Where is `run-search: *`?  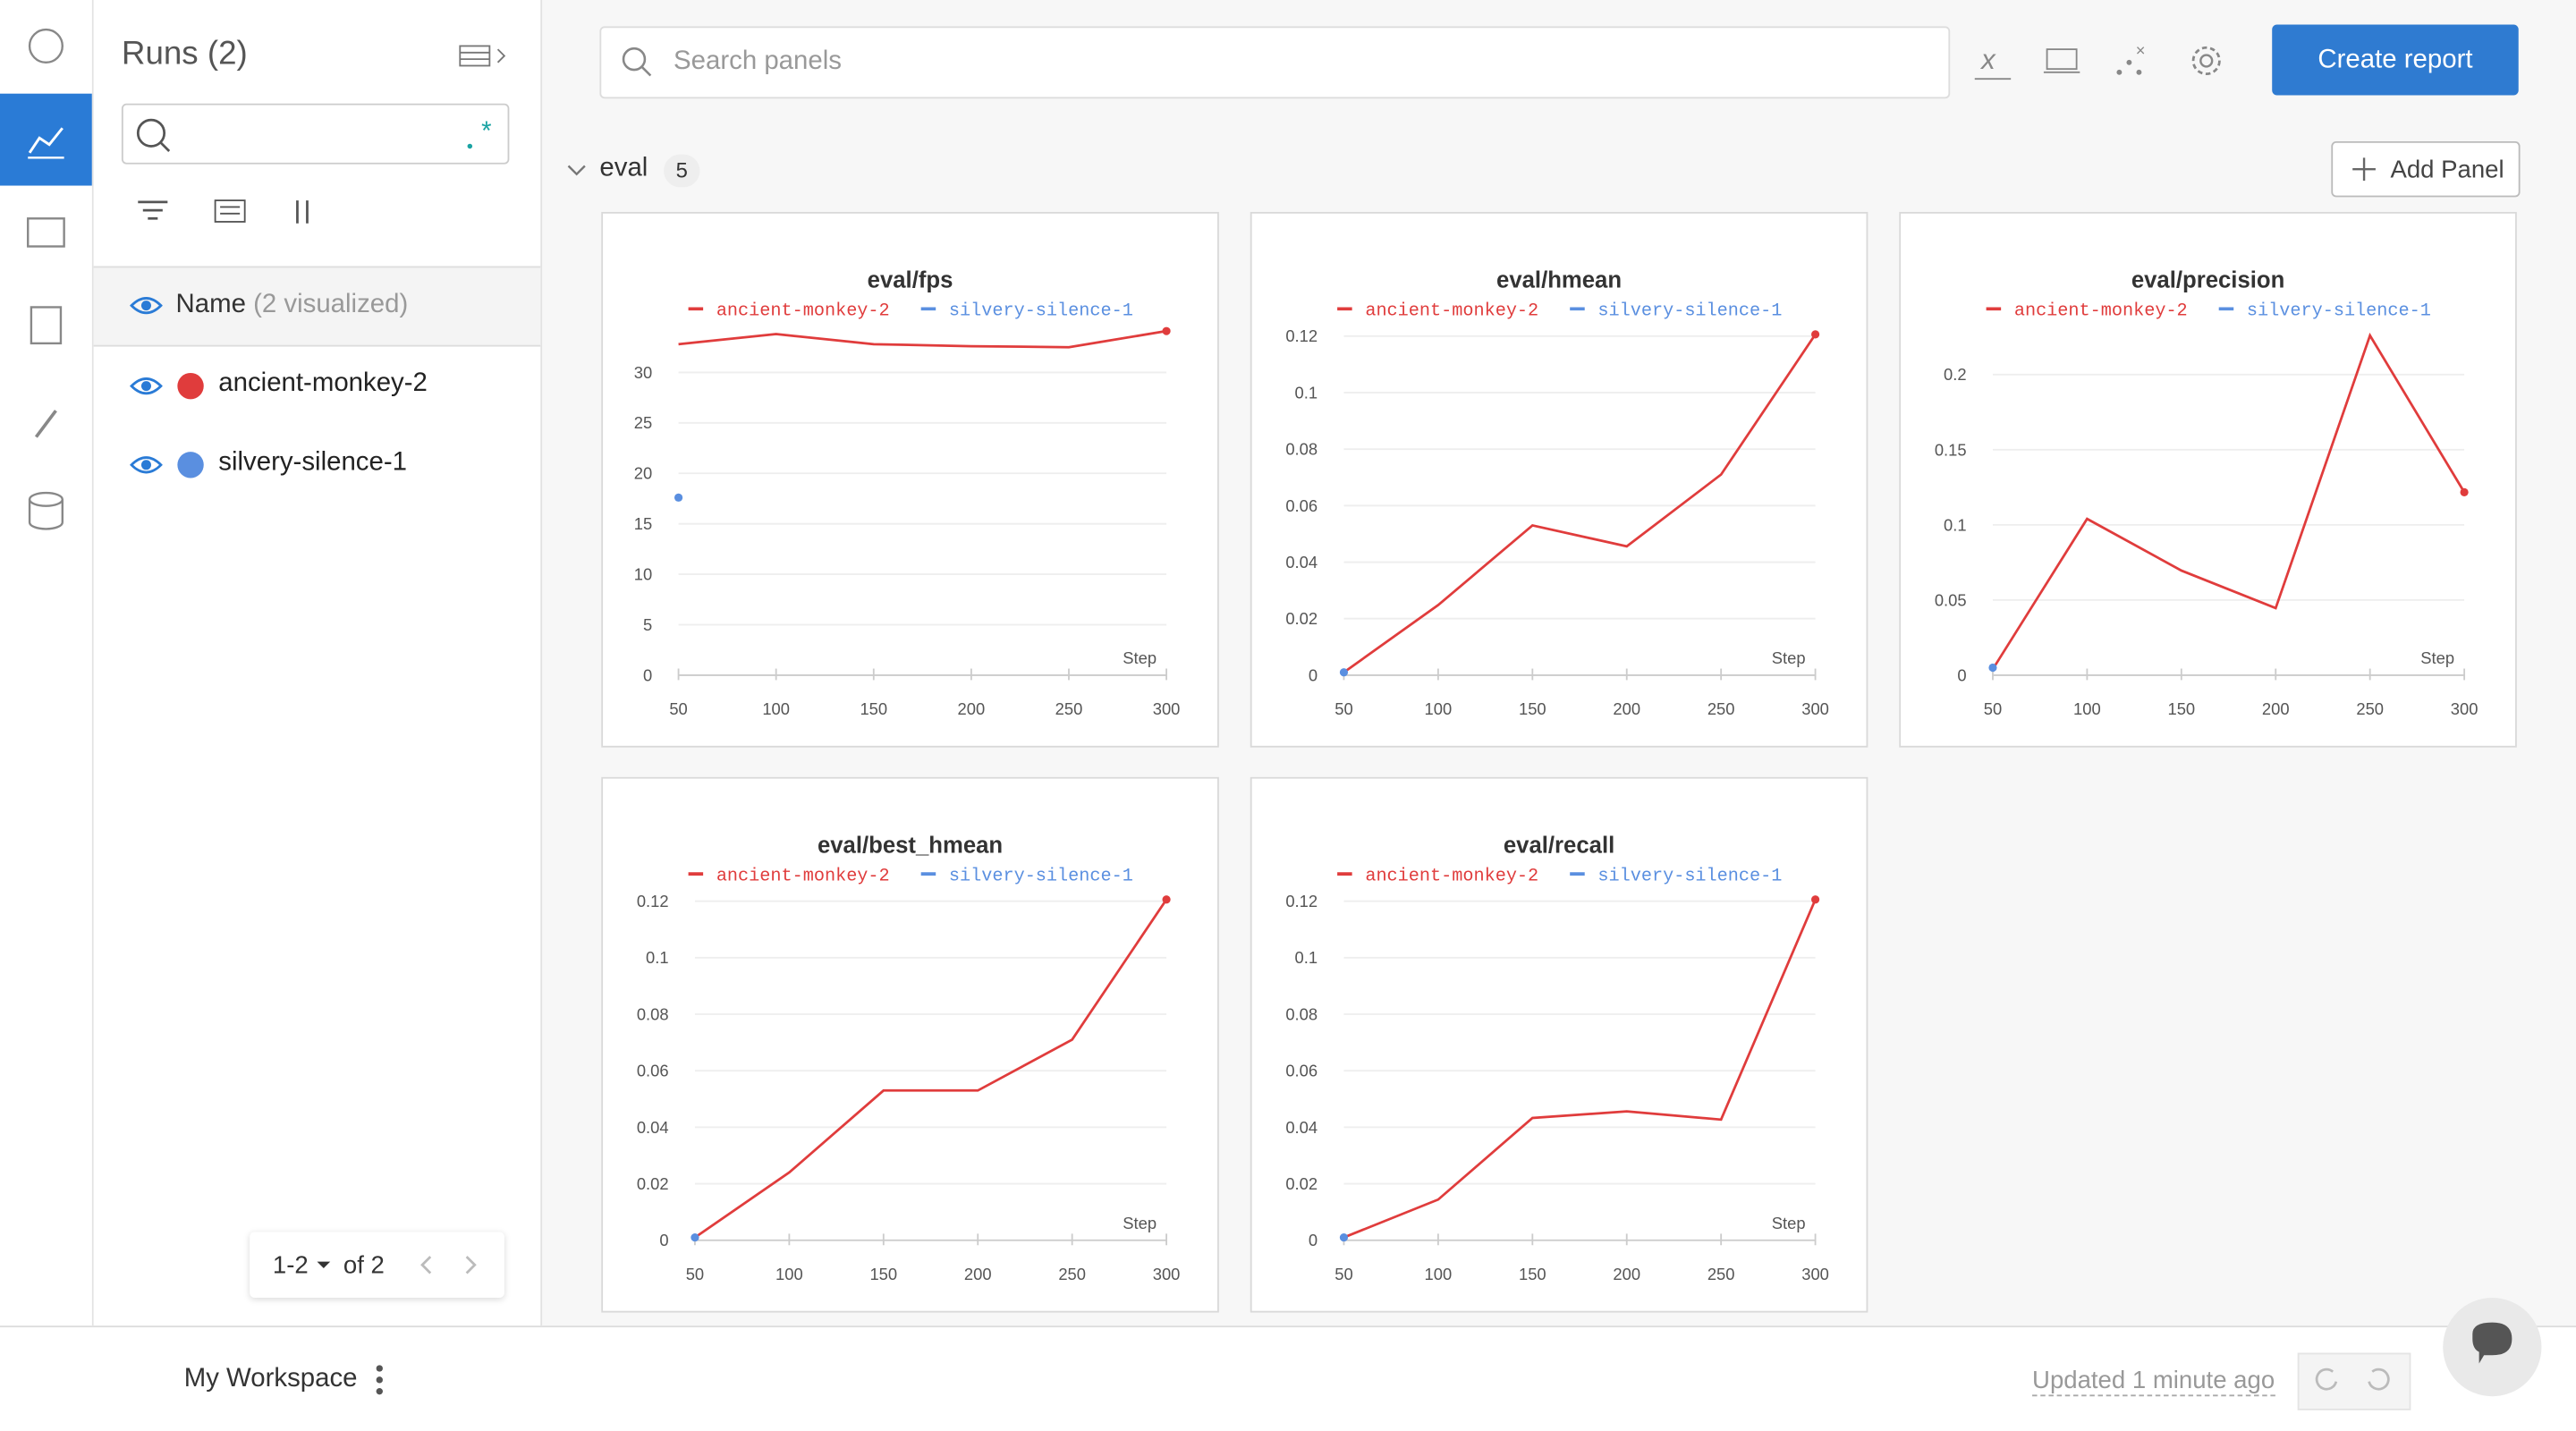 run-search: * is located at coordinates (315, 134).